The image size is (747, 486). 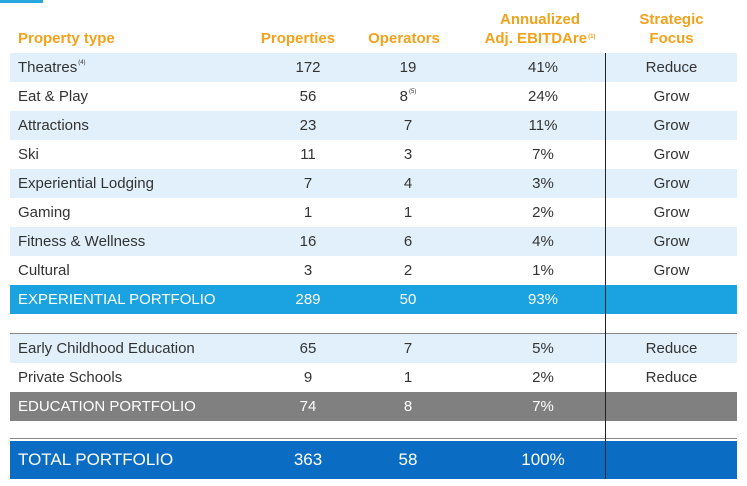 I want to click on table-row: Cultural 3 2 1% Grow, so click(x=373, y=270).